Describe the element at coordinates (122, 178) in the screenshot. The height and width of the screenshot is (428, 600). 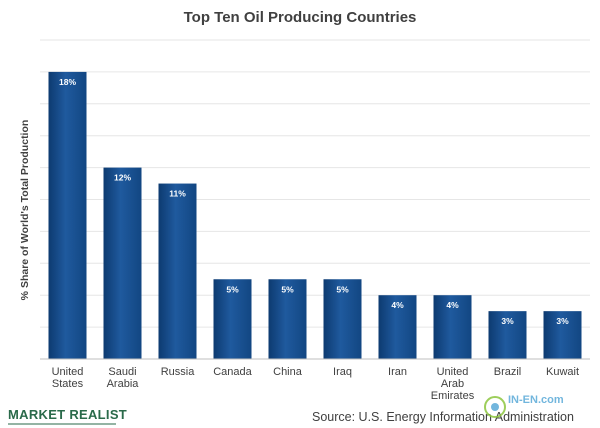
I see `data-label: 12%` at that location.